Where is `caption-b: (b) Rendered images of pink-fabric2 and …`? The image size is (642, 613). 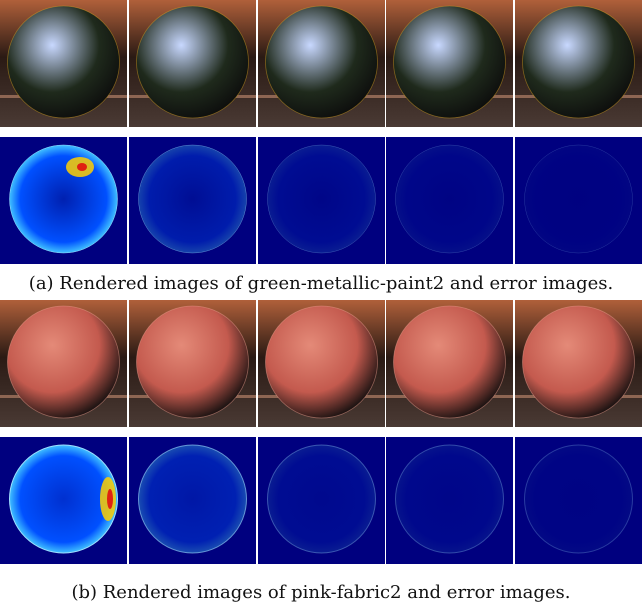
caption-b: (b) Rendered images of pink-fabric2 and … is located at coordinates (321, 592).